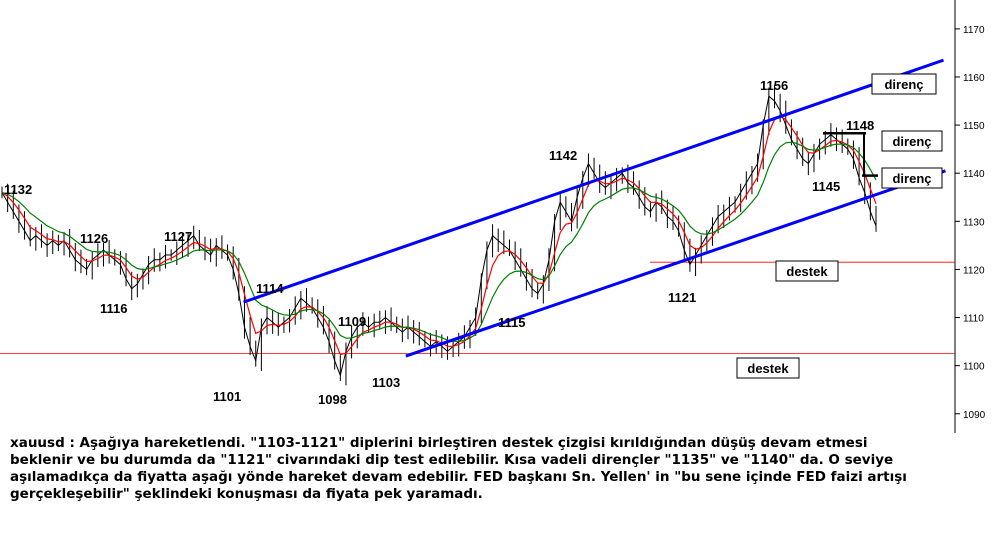 The image size is (1000, 540). What do you see at coordinates (774, 85) in the screenshot?
I see `price-label: 1156` at bounding box center [774, 85].